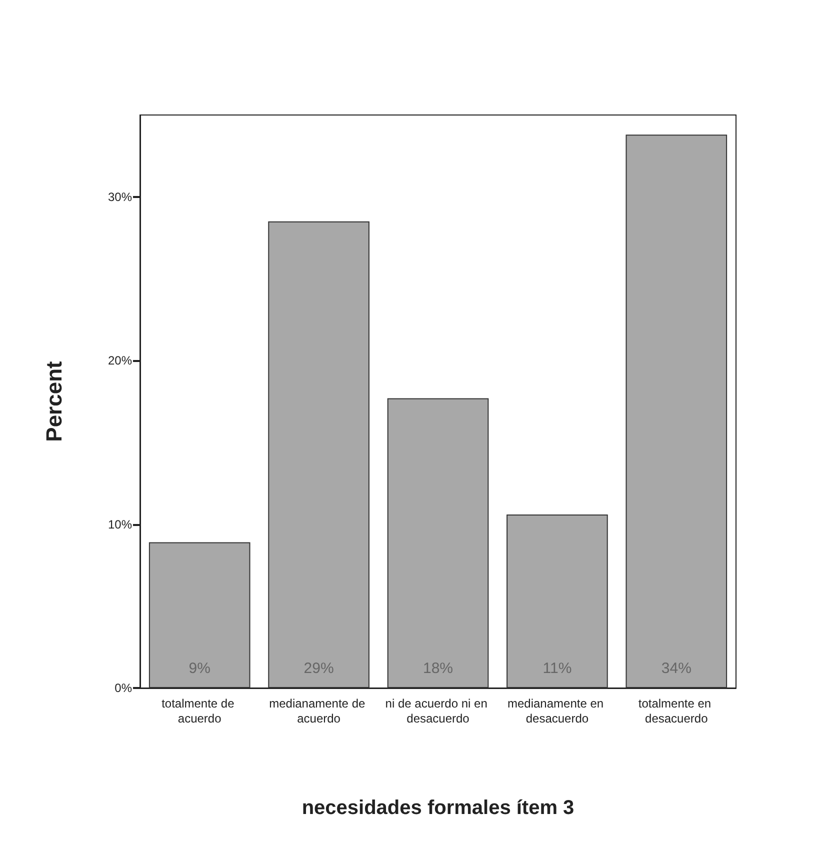 Image resolution: width=826 pixels, height=861 pixels. I want to click on x-tick-label: ni de acuerdo ni en desacuerdo, so click(438, 711).